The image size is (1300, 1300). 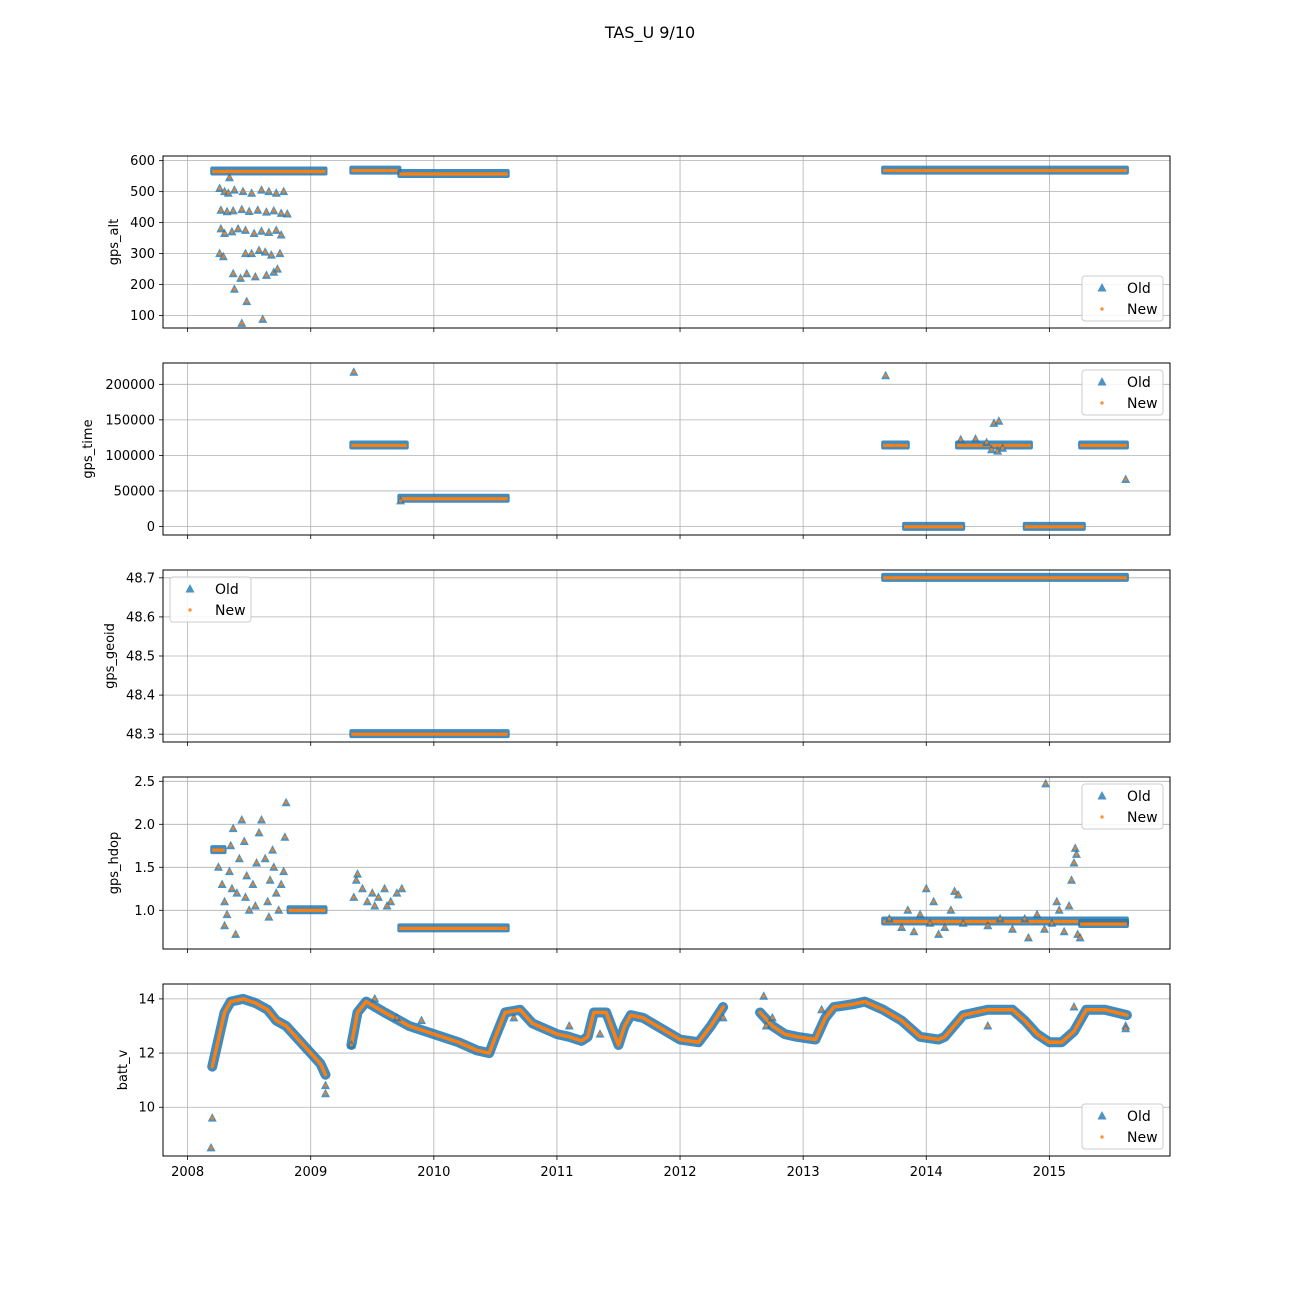 What do you see at coordinates (144, 825) in the screenshot?
I see `y-tick-label: 2.0` at bounding box center [144, 825].